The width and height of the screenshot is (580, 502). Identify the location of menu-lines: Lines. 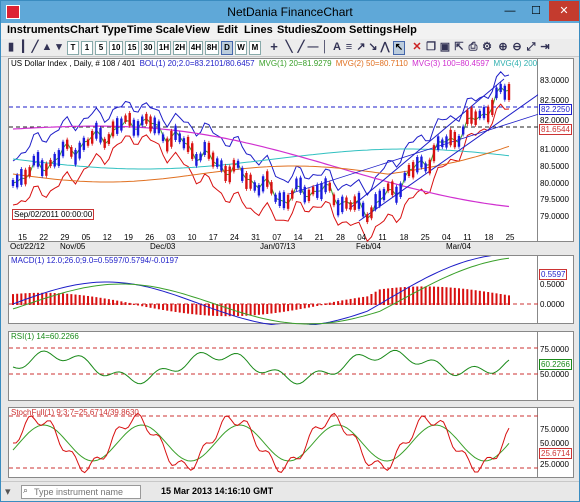
(258, 30).